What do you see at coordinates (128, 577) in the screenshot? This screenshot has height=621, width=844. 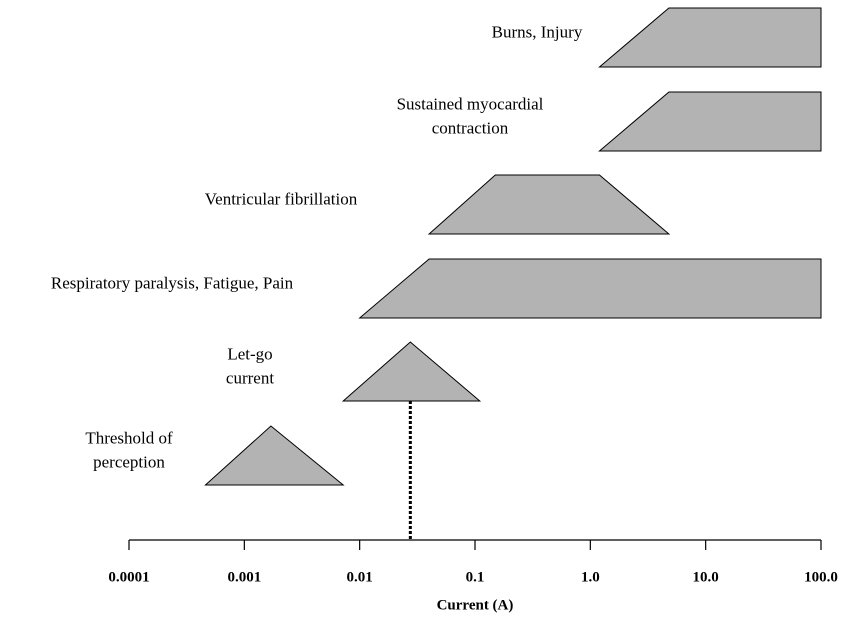 I see `tick-label: 0.0001` at bounding box center [128, 577].